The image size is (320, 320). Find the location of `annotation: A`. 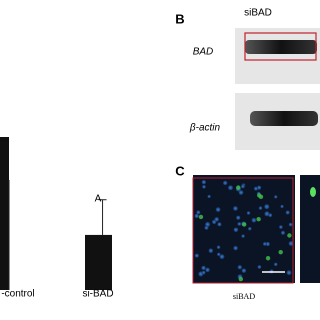

annotation: A is located at coordinates (98, 199).